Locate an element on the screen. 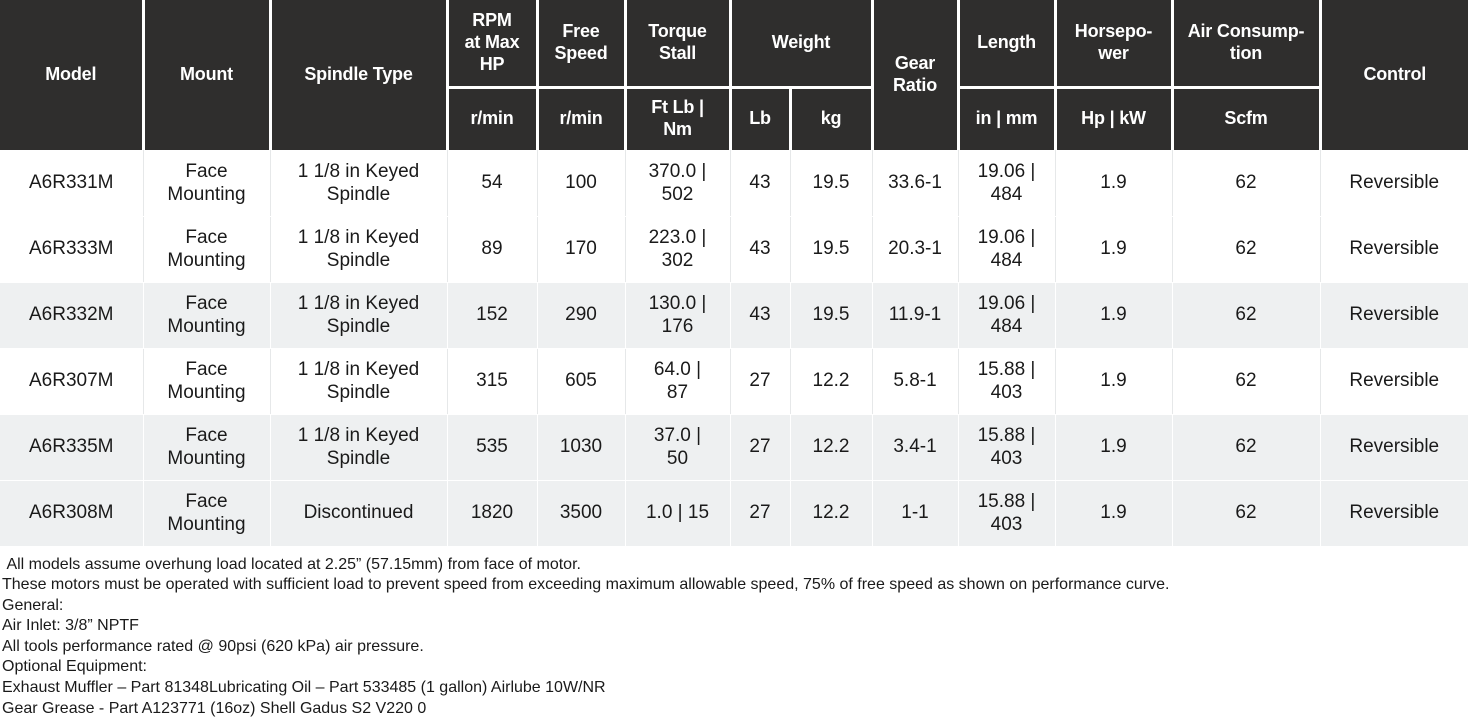 Image resolution: width=1468 pixels, height=719 pixels. cell-gear_ratio: 20.3-1 is located at coordinates (915, 249).